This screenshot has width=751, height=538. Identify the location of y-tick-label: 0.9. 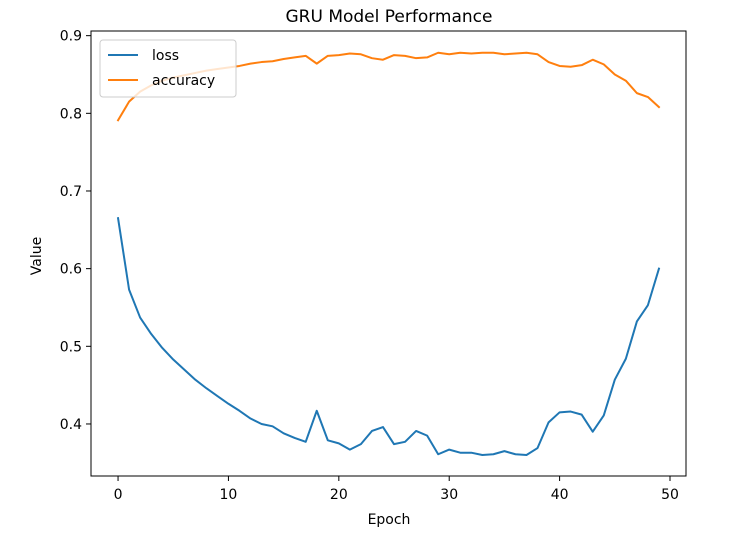
(71, 37).